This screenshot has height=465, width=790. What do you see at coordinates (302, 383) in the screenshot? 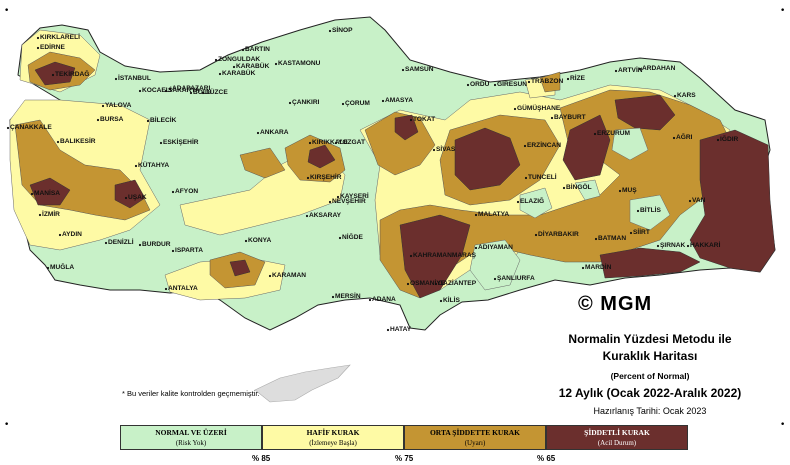
I see `cyprus-shape` at bounding box center [302, 383].